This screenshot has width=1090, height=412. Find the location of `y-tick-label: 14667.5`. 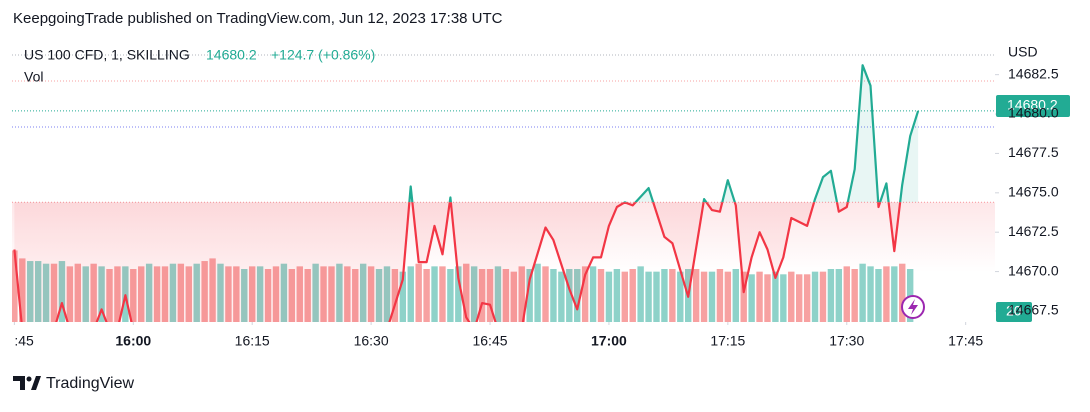

y-tick-label: 14667.5 is located at coordinates (1033, 310).